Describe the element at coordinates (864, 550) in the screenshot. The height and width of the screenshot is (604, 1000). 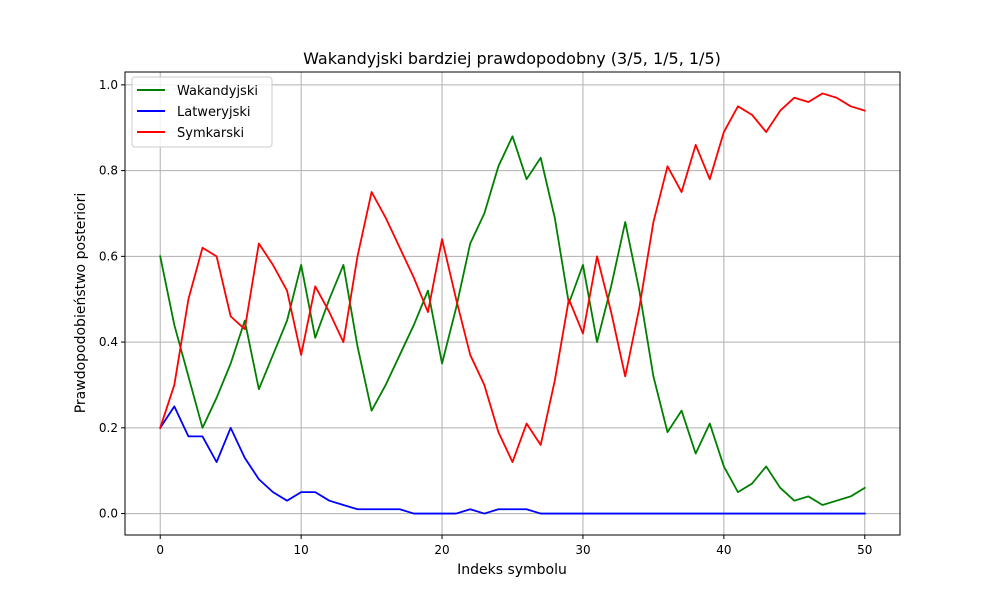
I see `x-tick-label: 50` at that location.